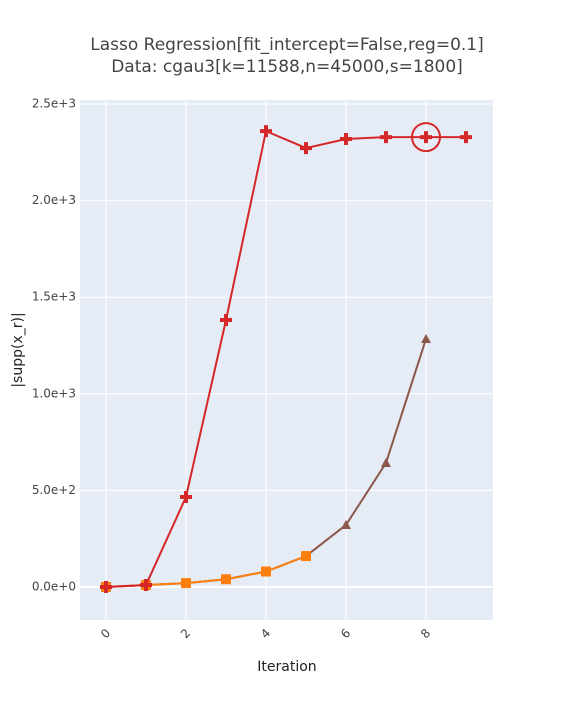  What do you see at coordinates (54, 104) in the screenshot?
I see `y-tick-label: 2.5e+3` at bounding box center [54, 104].